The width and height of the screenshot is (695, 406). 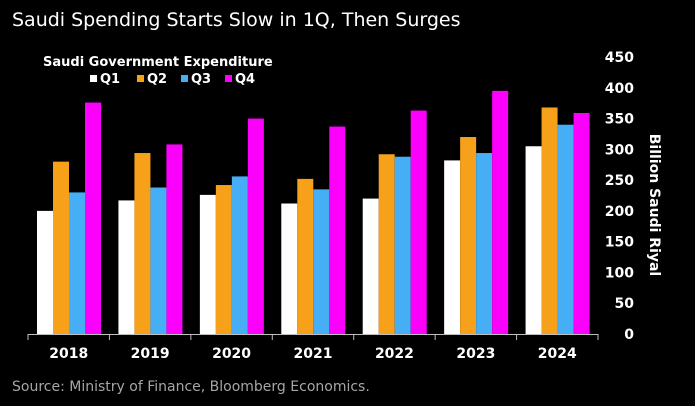 What do you see at coordinates (239, 255) in the screenshot?
I see `bar-2020-q3` at bounding box center [239, 255].